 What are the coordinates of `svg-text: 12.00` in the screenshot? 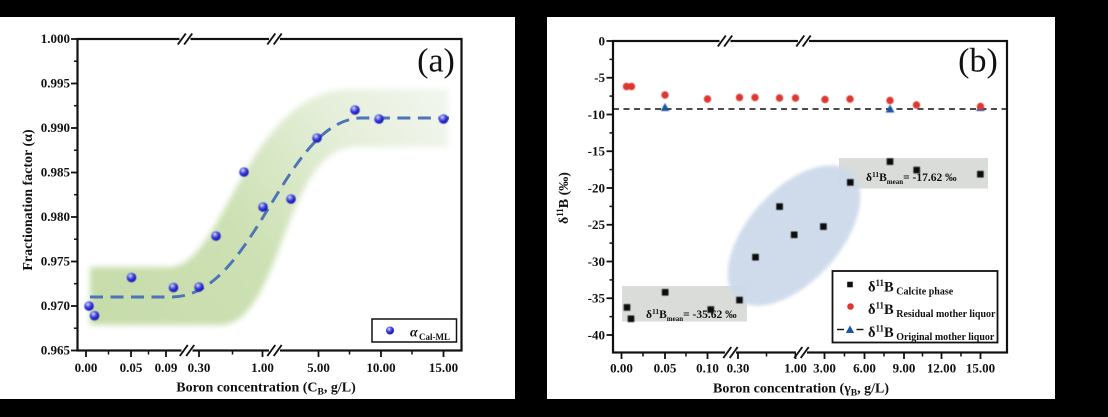 It's located at (941, 368).